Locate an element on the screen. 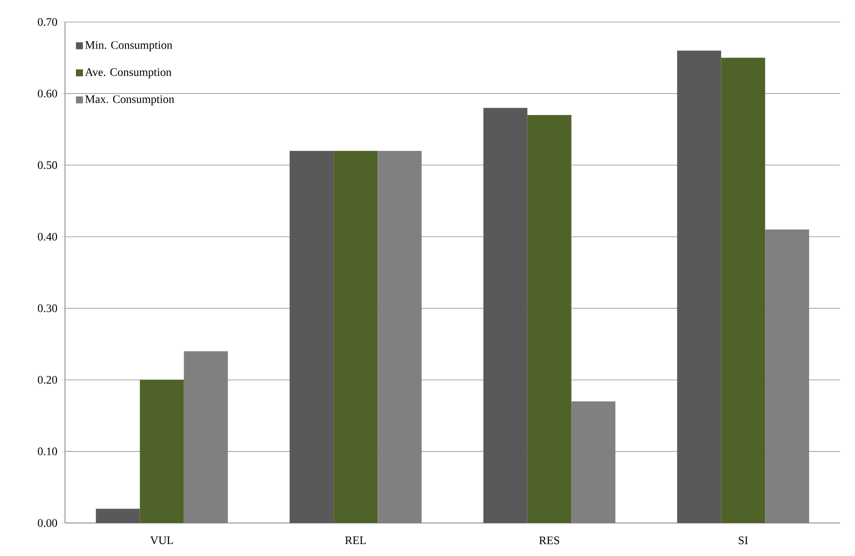 This screenshot has width=855, height=556. x-tick-label: REL is located at coordinates (355, 540).